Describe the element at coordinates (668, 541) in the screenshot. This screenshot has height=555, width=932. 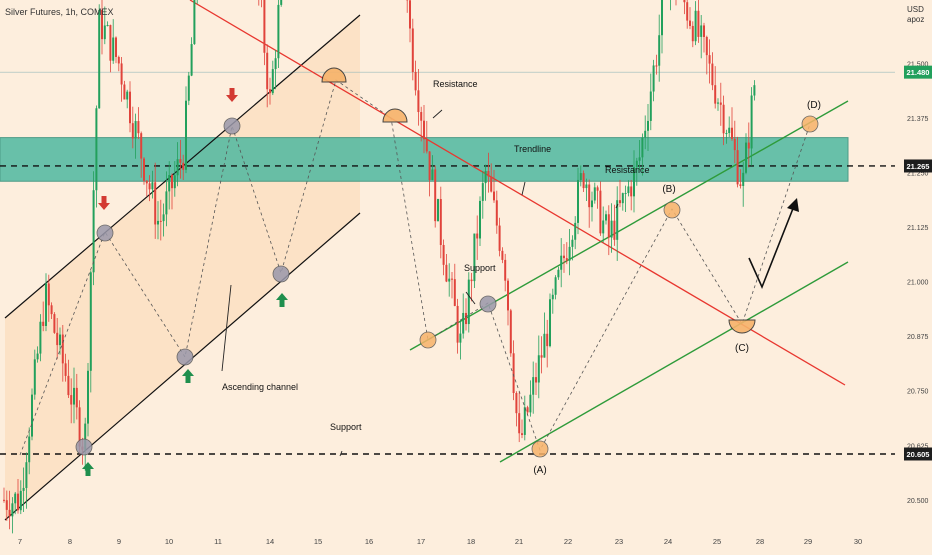
I see `x-tick-label: 24` at that location.